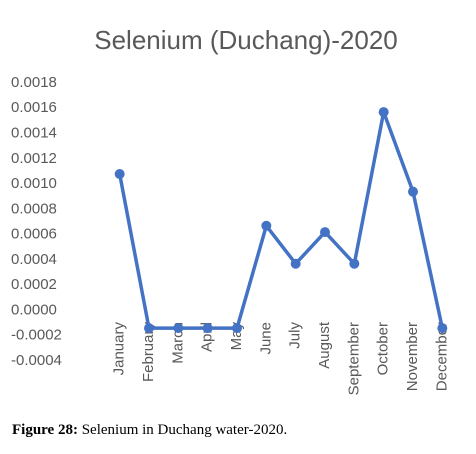 Image resolution: width=476 pixels, height=454 pixels. What do you see at coordinates (441, 356) in the screenshot?
I see `x-tick-label: December` at bounding box center [441, 356].